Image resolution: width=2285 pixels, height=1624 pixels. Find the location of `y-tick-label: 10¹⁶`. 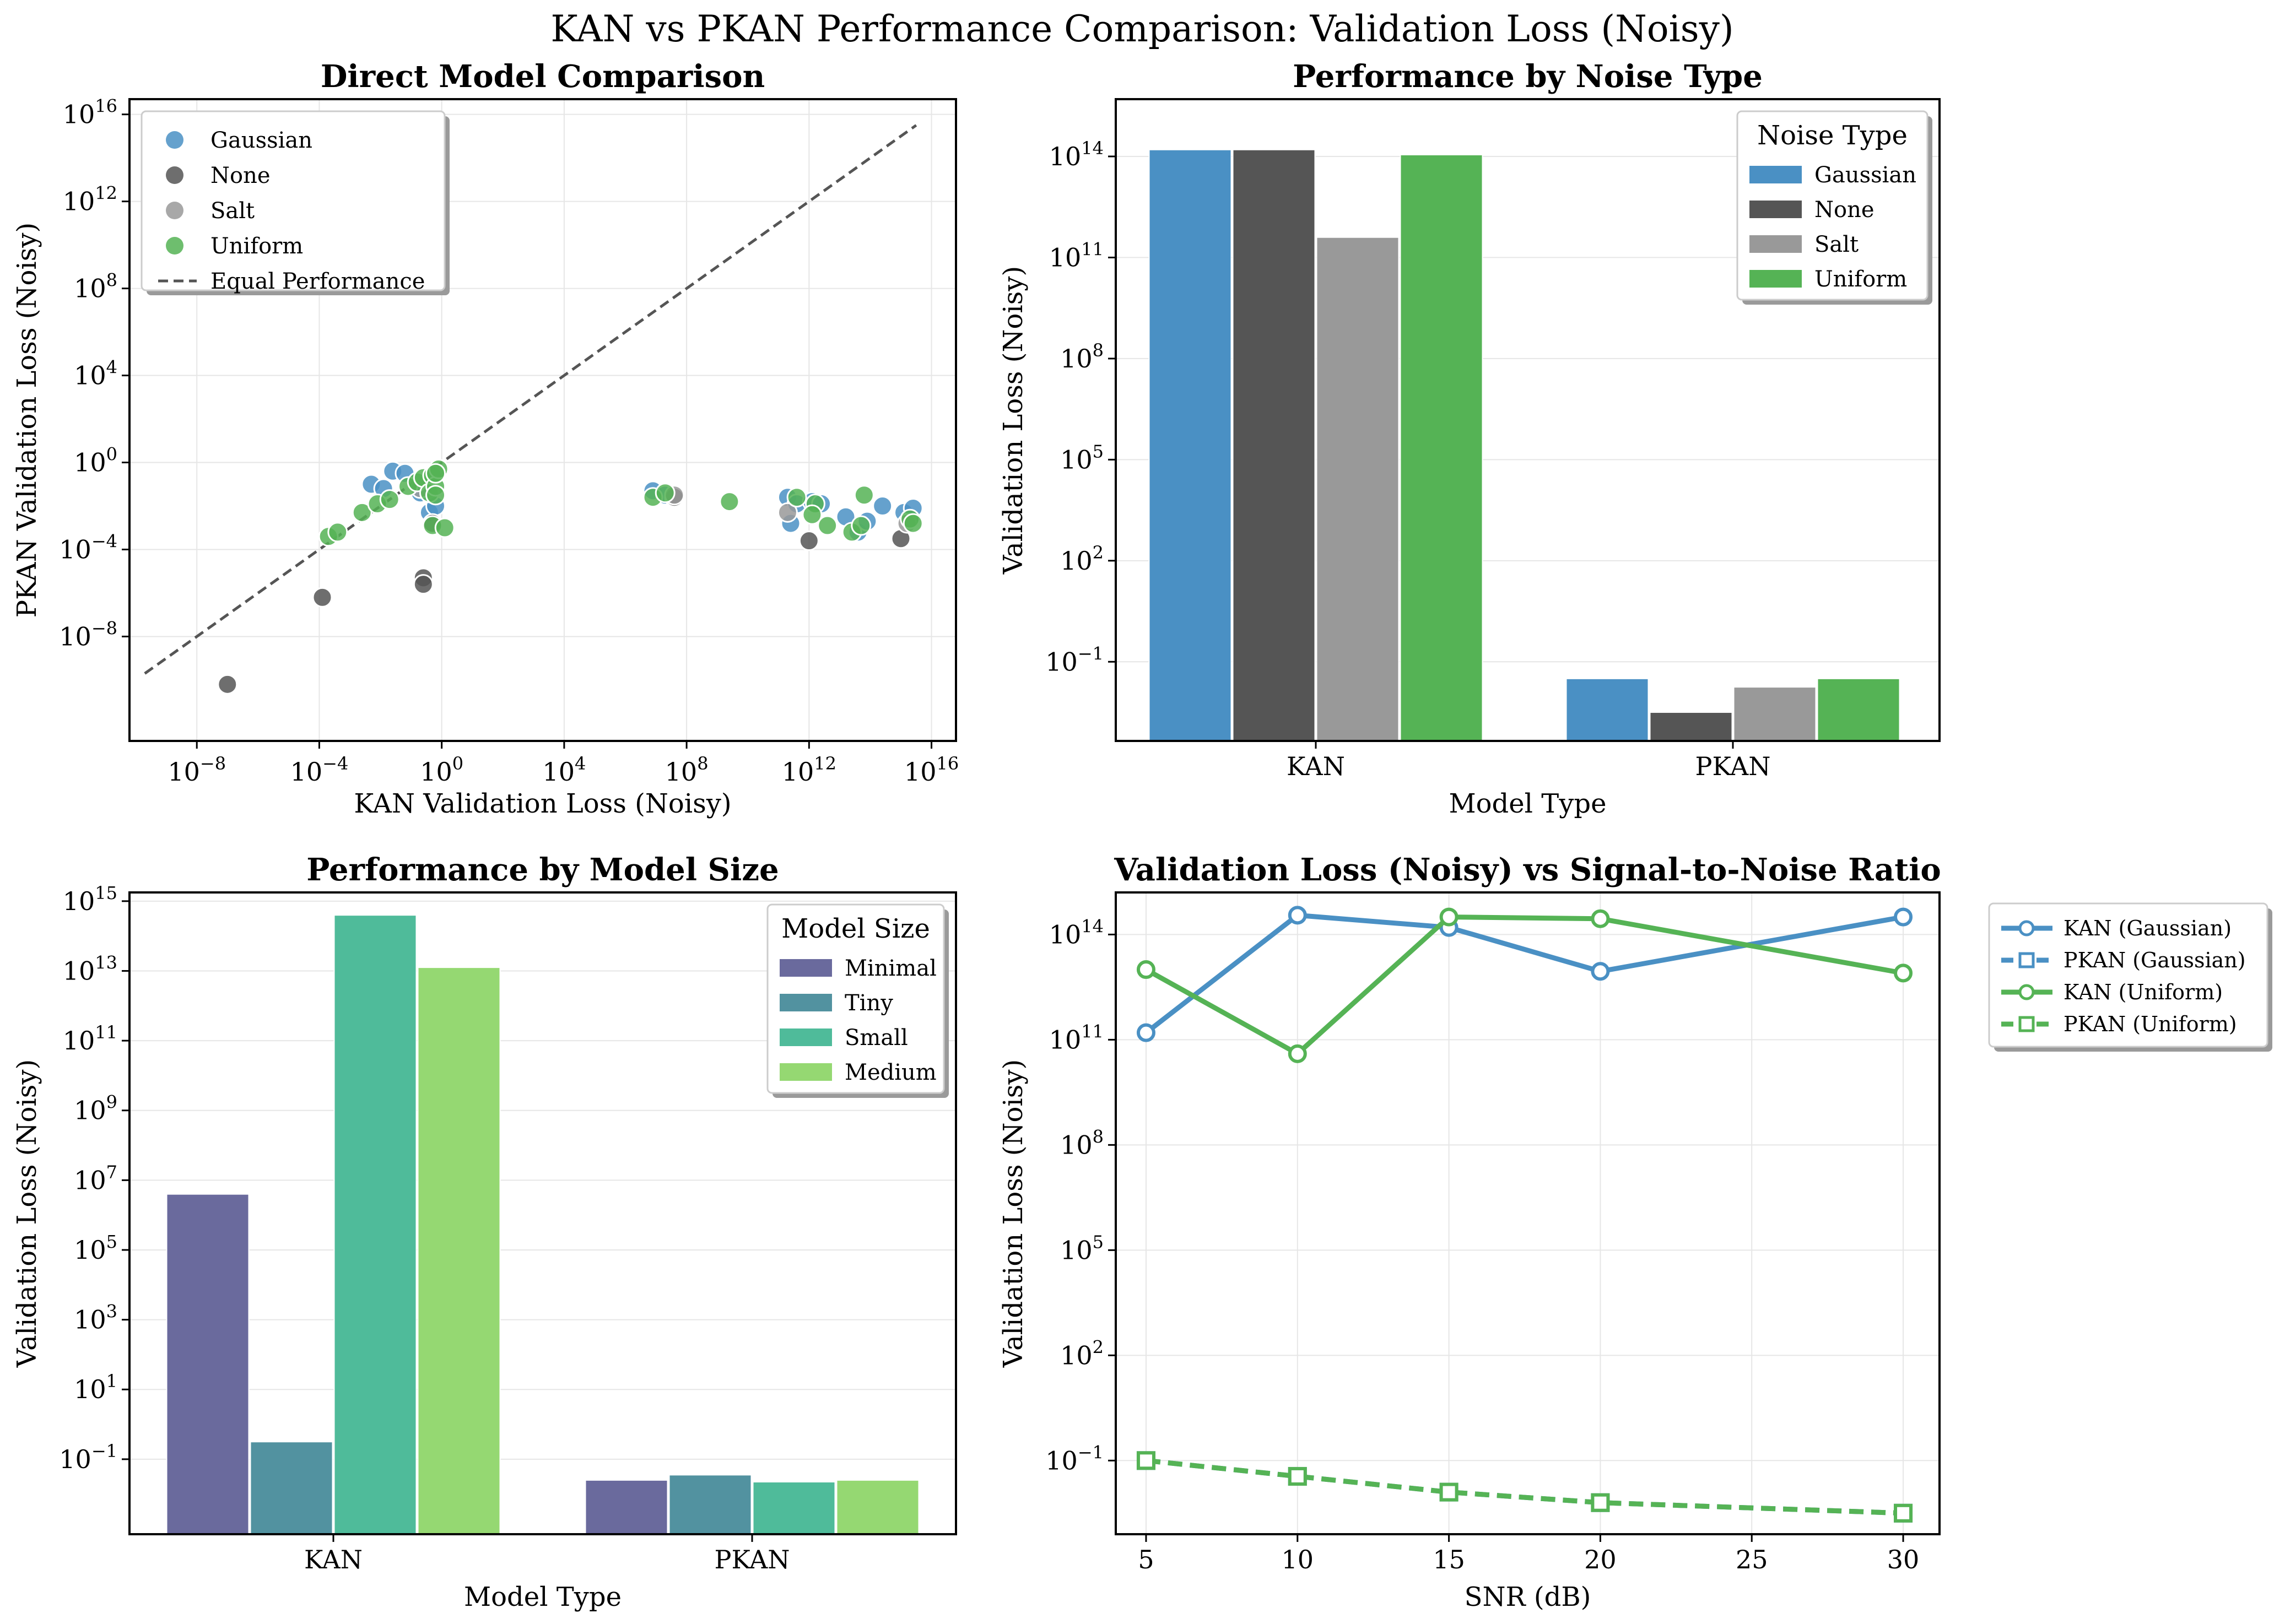

y-tick-label: 10¹⁶ is located at coordinates (90, 113).